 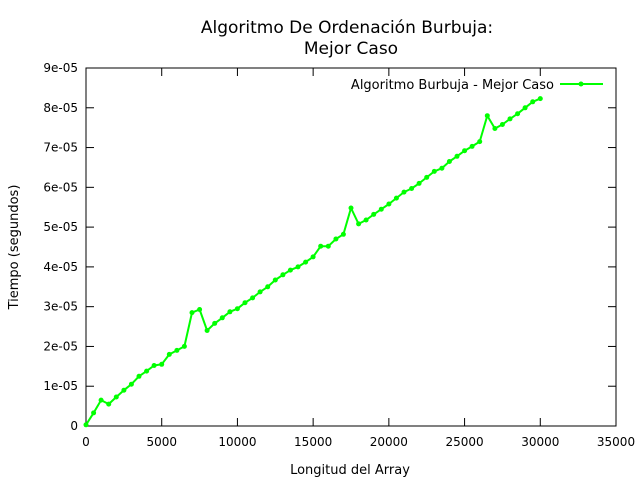 What do you see at coordinates (60, 68) in the screenshot?
I see `y-tick-label: 9e-05` at bounding box center [60, 68].